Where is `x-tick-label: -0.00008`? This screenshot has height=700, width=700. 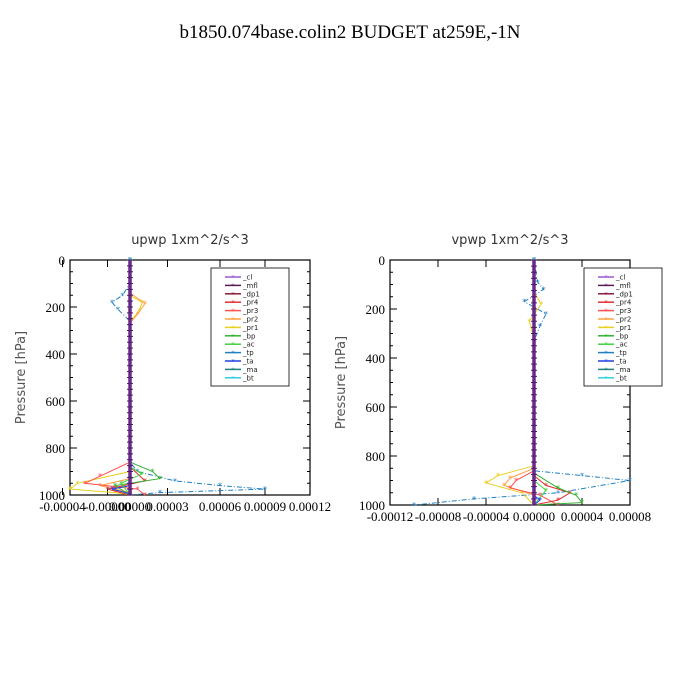 x-tick-label: -0.00008 is located at coordinates (438, 516).